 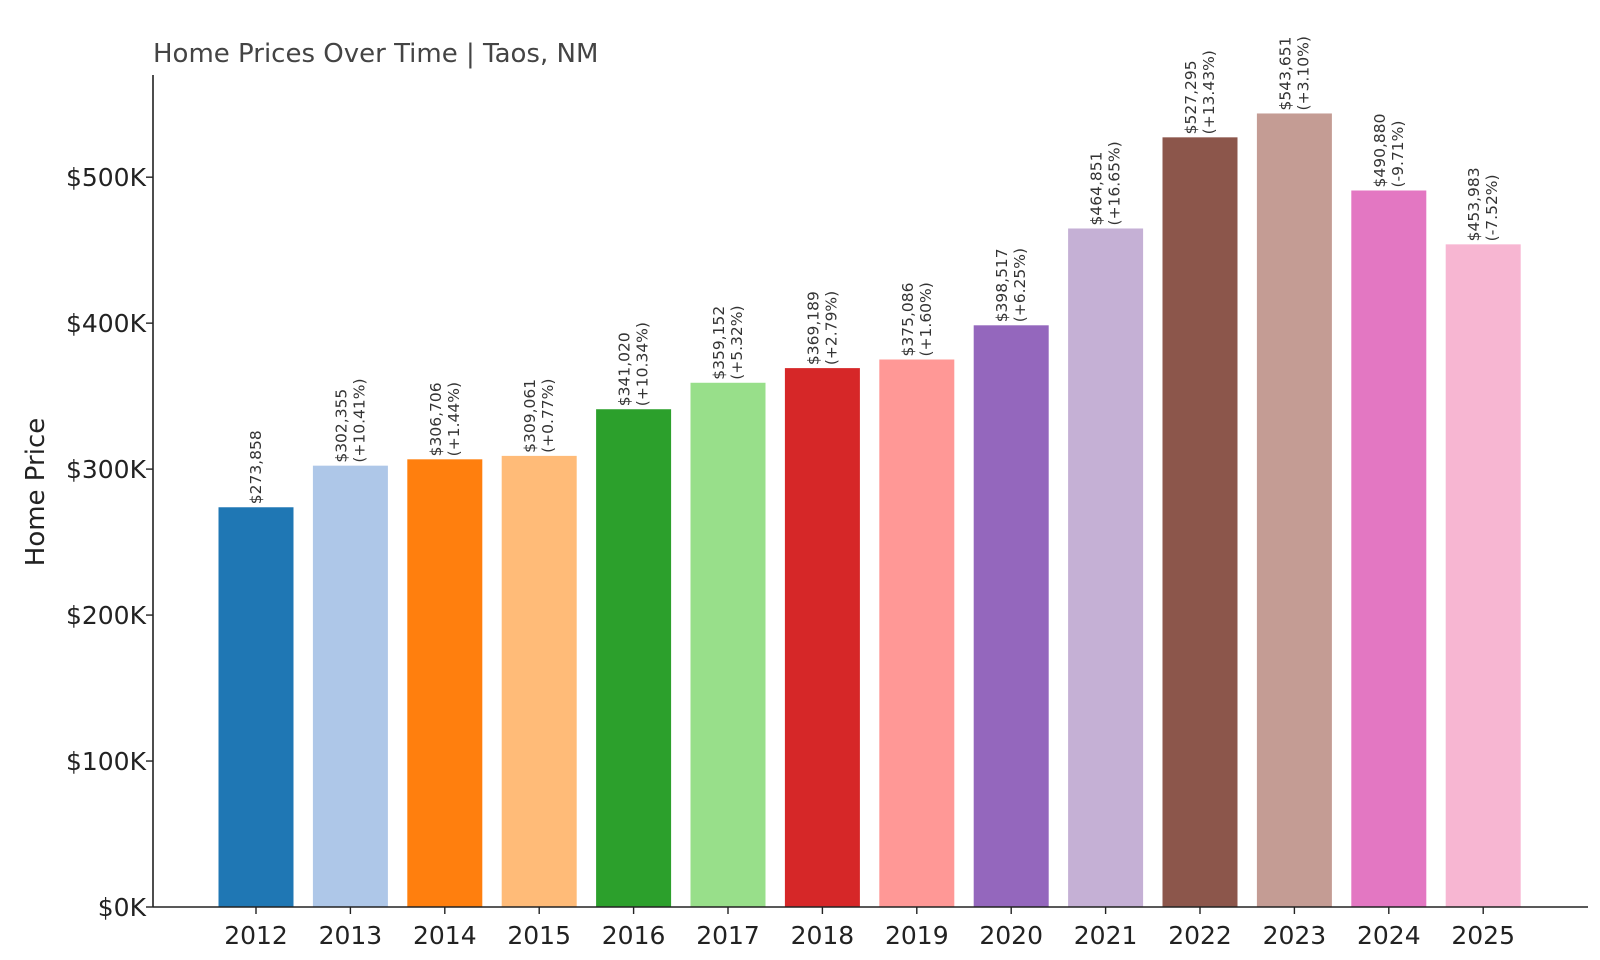 I want to click on data-label-value: $453,983, so click(x=1474, y=204).